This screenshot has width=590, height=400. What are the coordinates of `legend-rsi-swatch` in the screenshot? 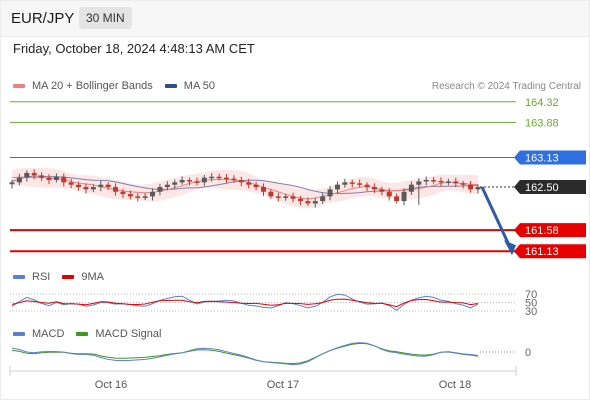 It's located at (19, 277).